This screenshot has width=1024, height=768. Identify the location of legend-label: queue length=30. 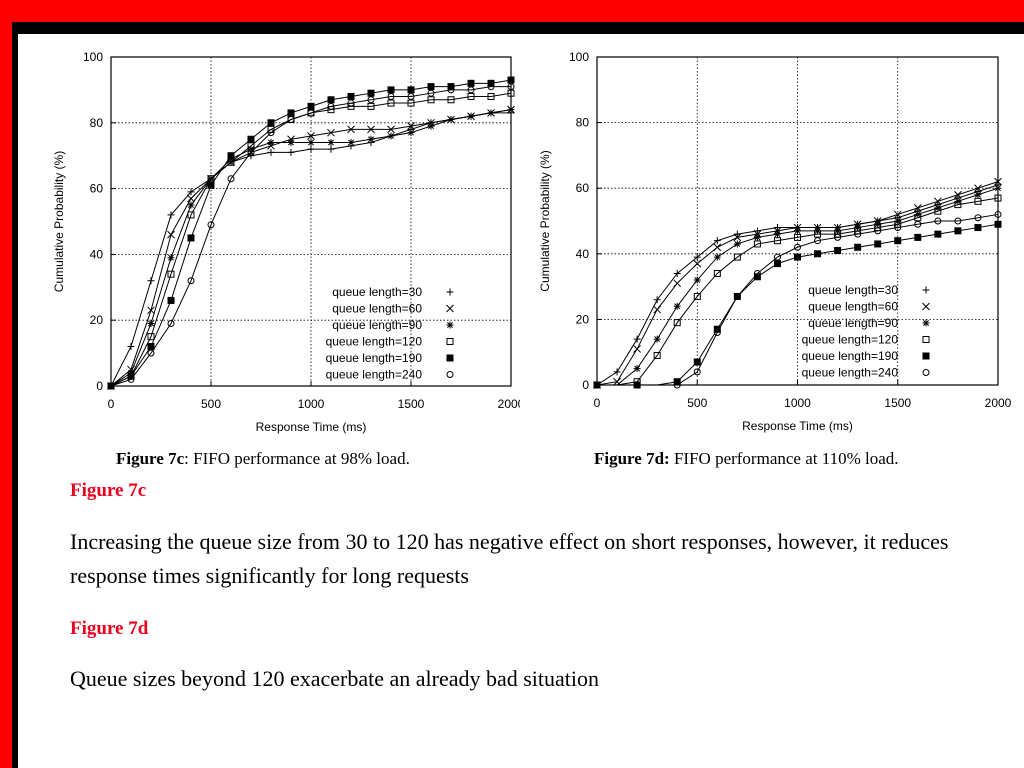
(853, 290).